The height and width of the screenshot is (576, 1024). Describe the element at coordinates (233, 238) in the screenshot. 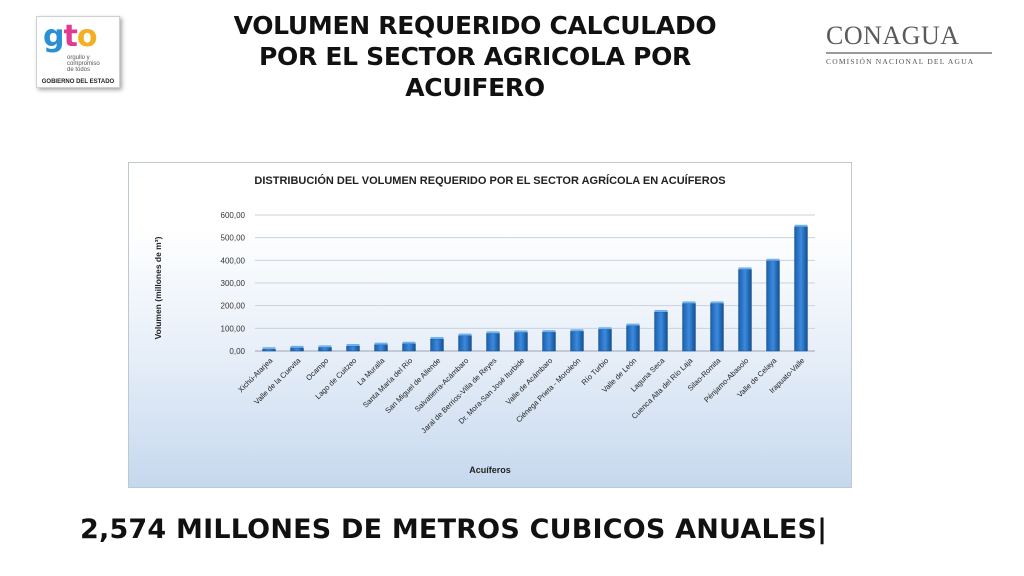

I see `y-tick-label: 500,00` at that location.